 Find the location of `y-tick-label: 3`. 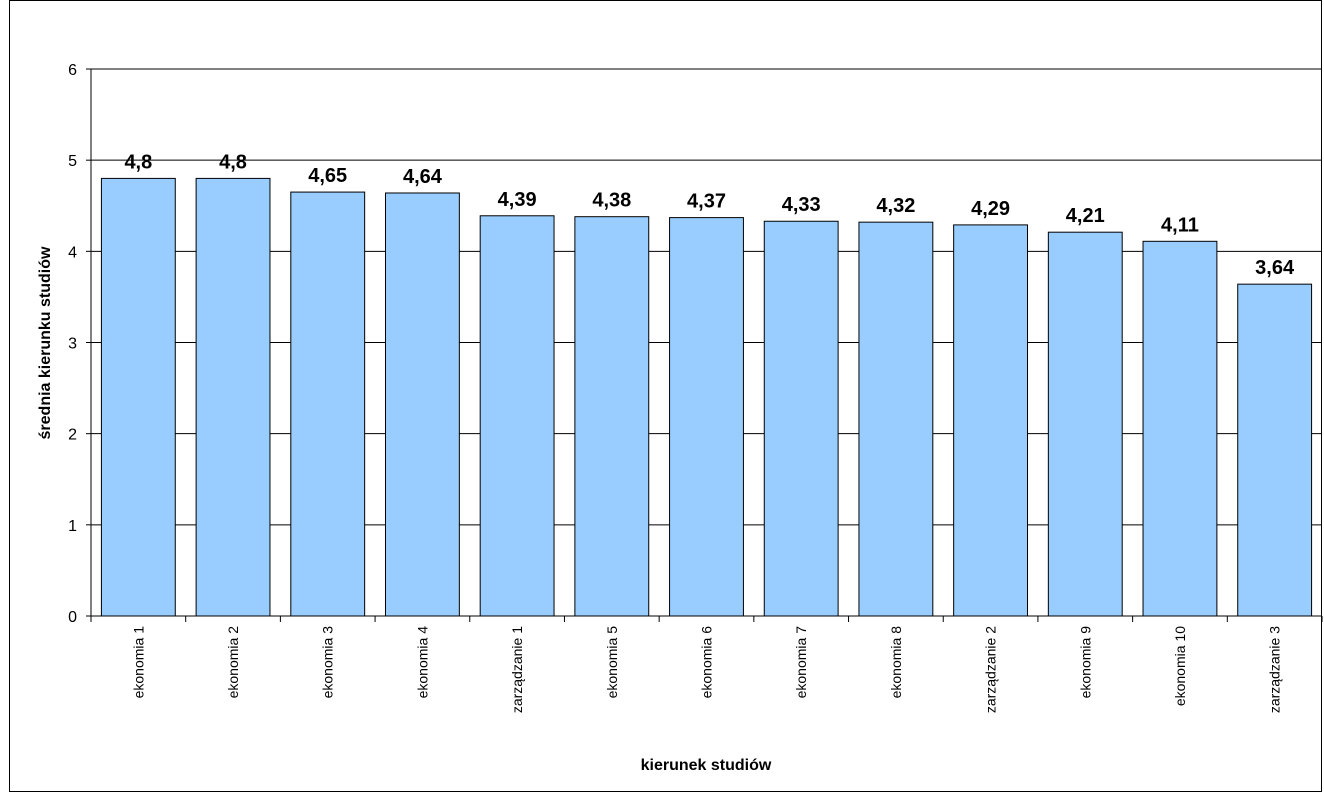

y-tick-label: 3 is located at coordinates (72, 344).